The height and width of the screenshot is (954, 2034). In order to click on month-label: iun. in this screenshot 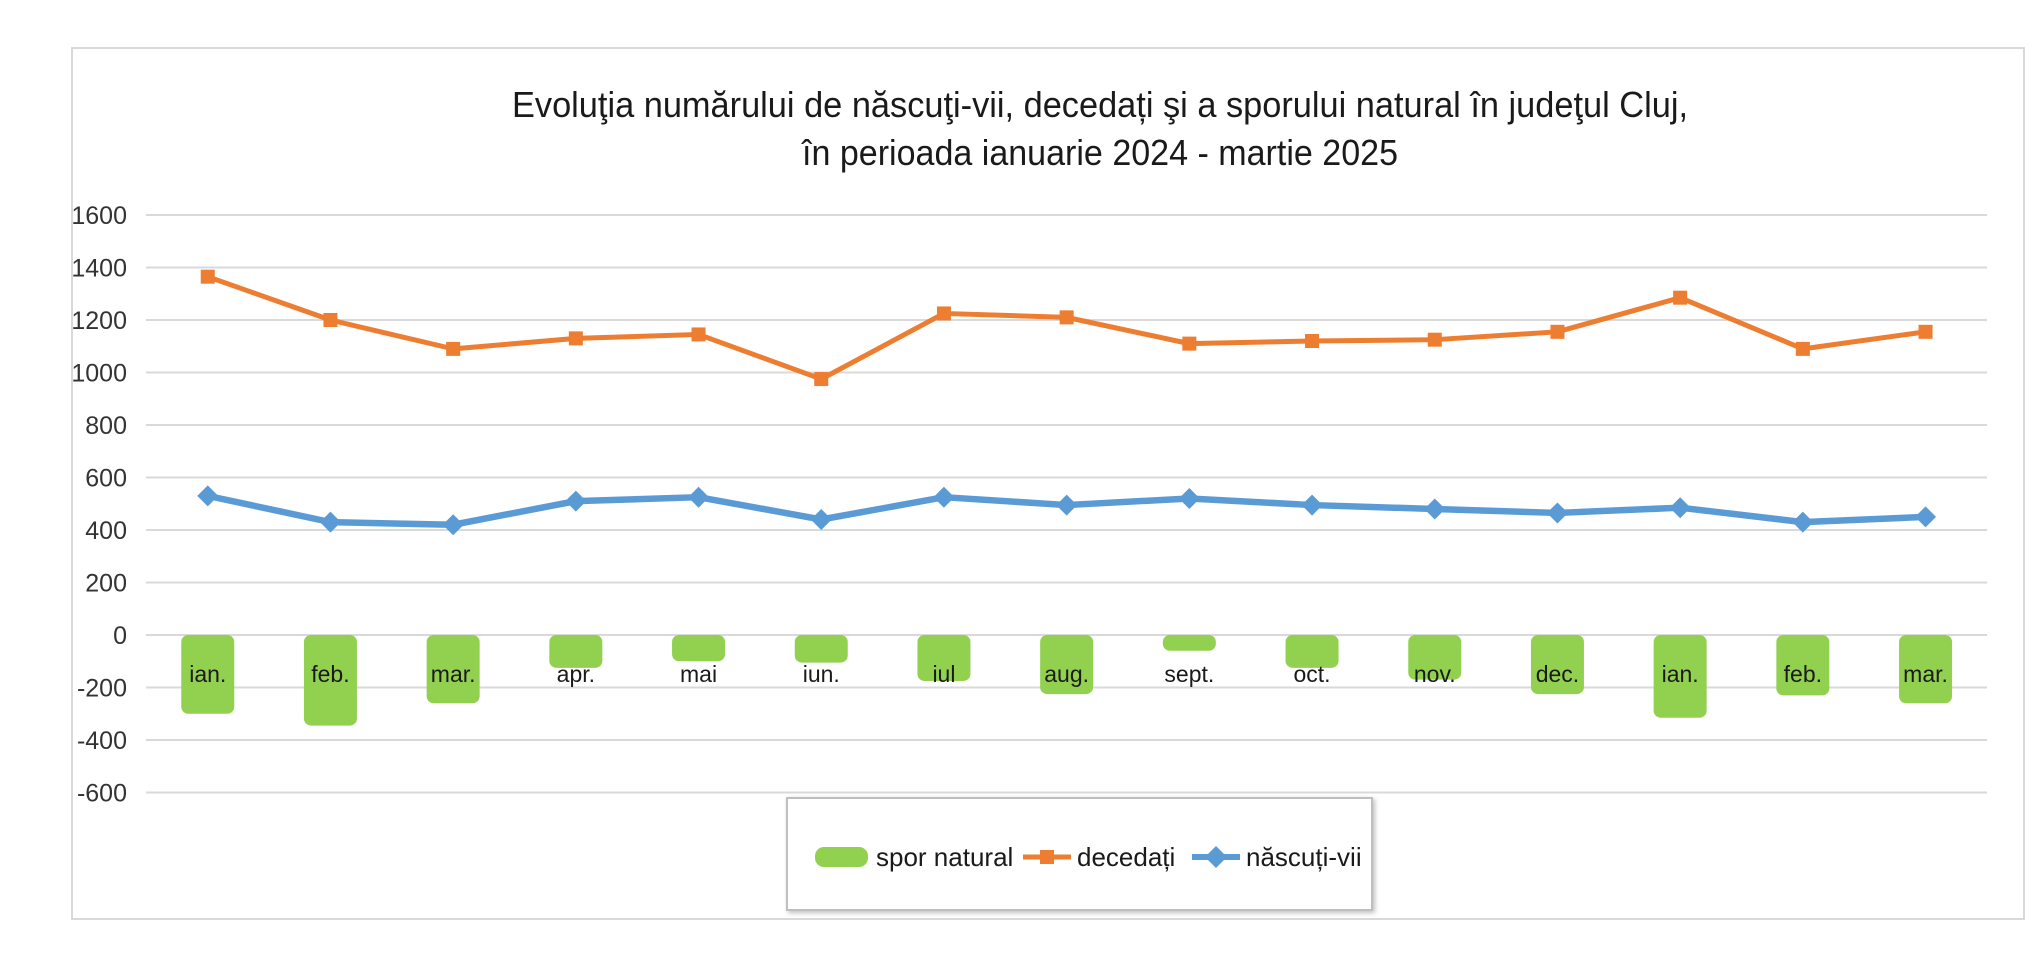, I will do `click(821, 674)`.